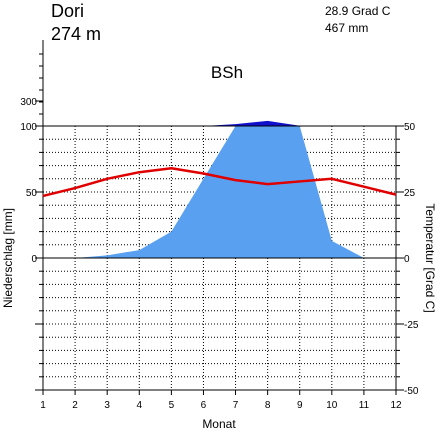 This screenshot has height=430, width=437. Describe the element at coordinates (410, 127) in the screenshot. I see `right-tick-label: 50` at that location.